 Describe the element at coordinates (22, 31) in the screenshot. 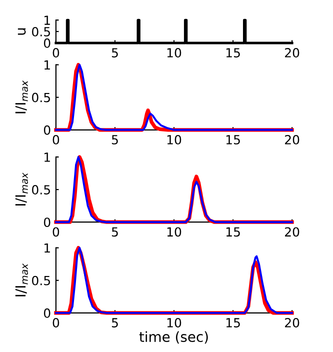

I see `y-axis-title: u` at that location.